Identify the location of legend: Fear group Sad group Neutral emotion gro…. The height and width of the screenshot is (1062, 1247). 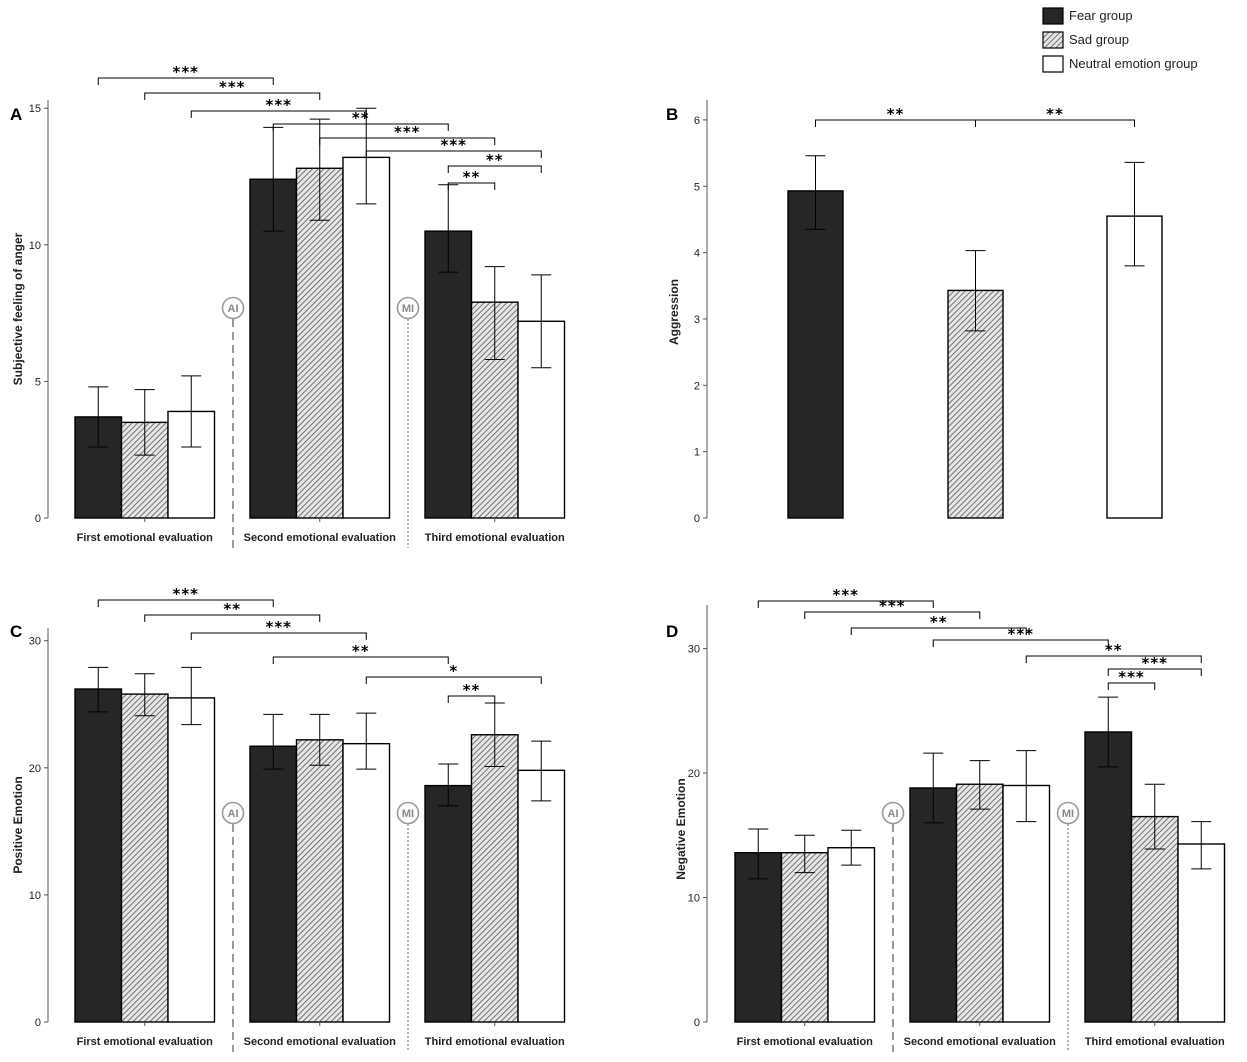
(1120, 40).